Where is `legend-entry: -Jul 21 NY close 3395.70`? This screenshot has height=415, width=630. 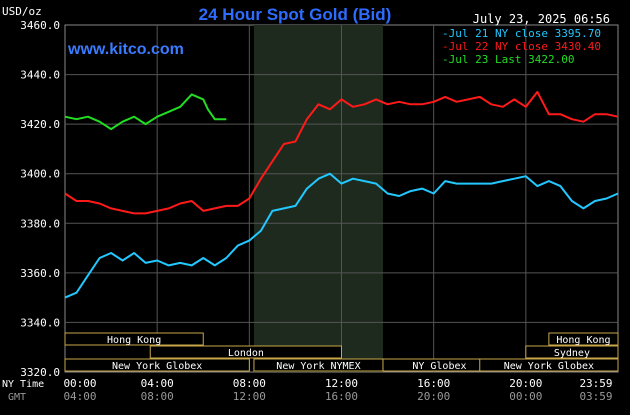
legend-entry: -Jul 21 NY close 3395.70 is located at coordinates (521, 33).